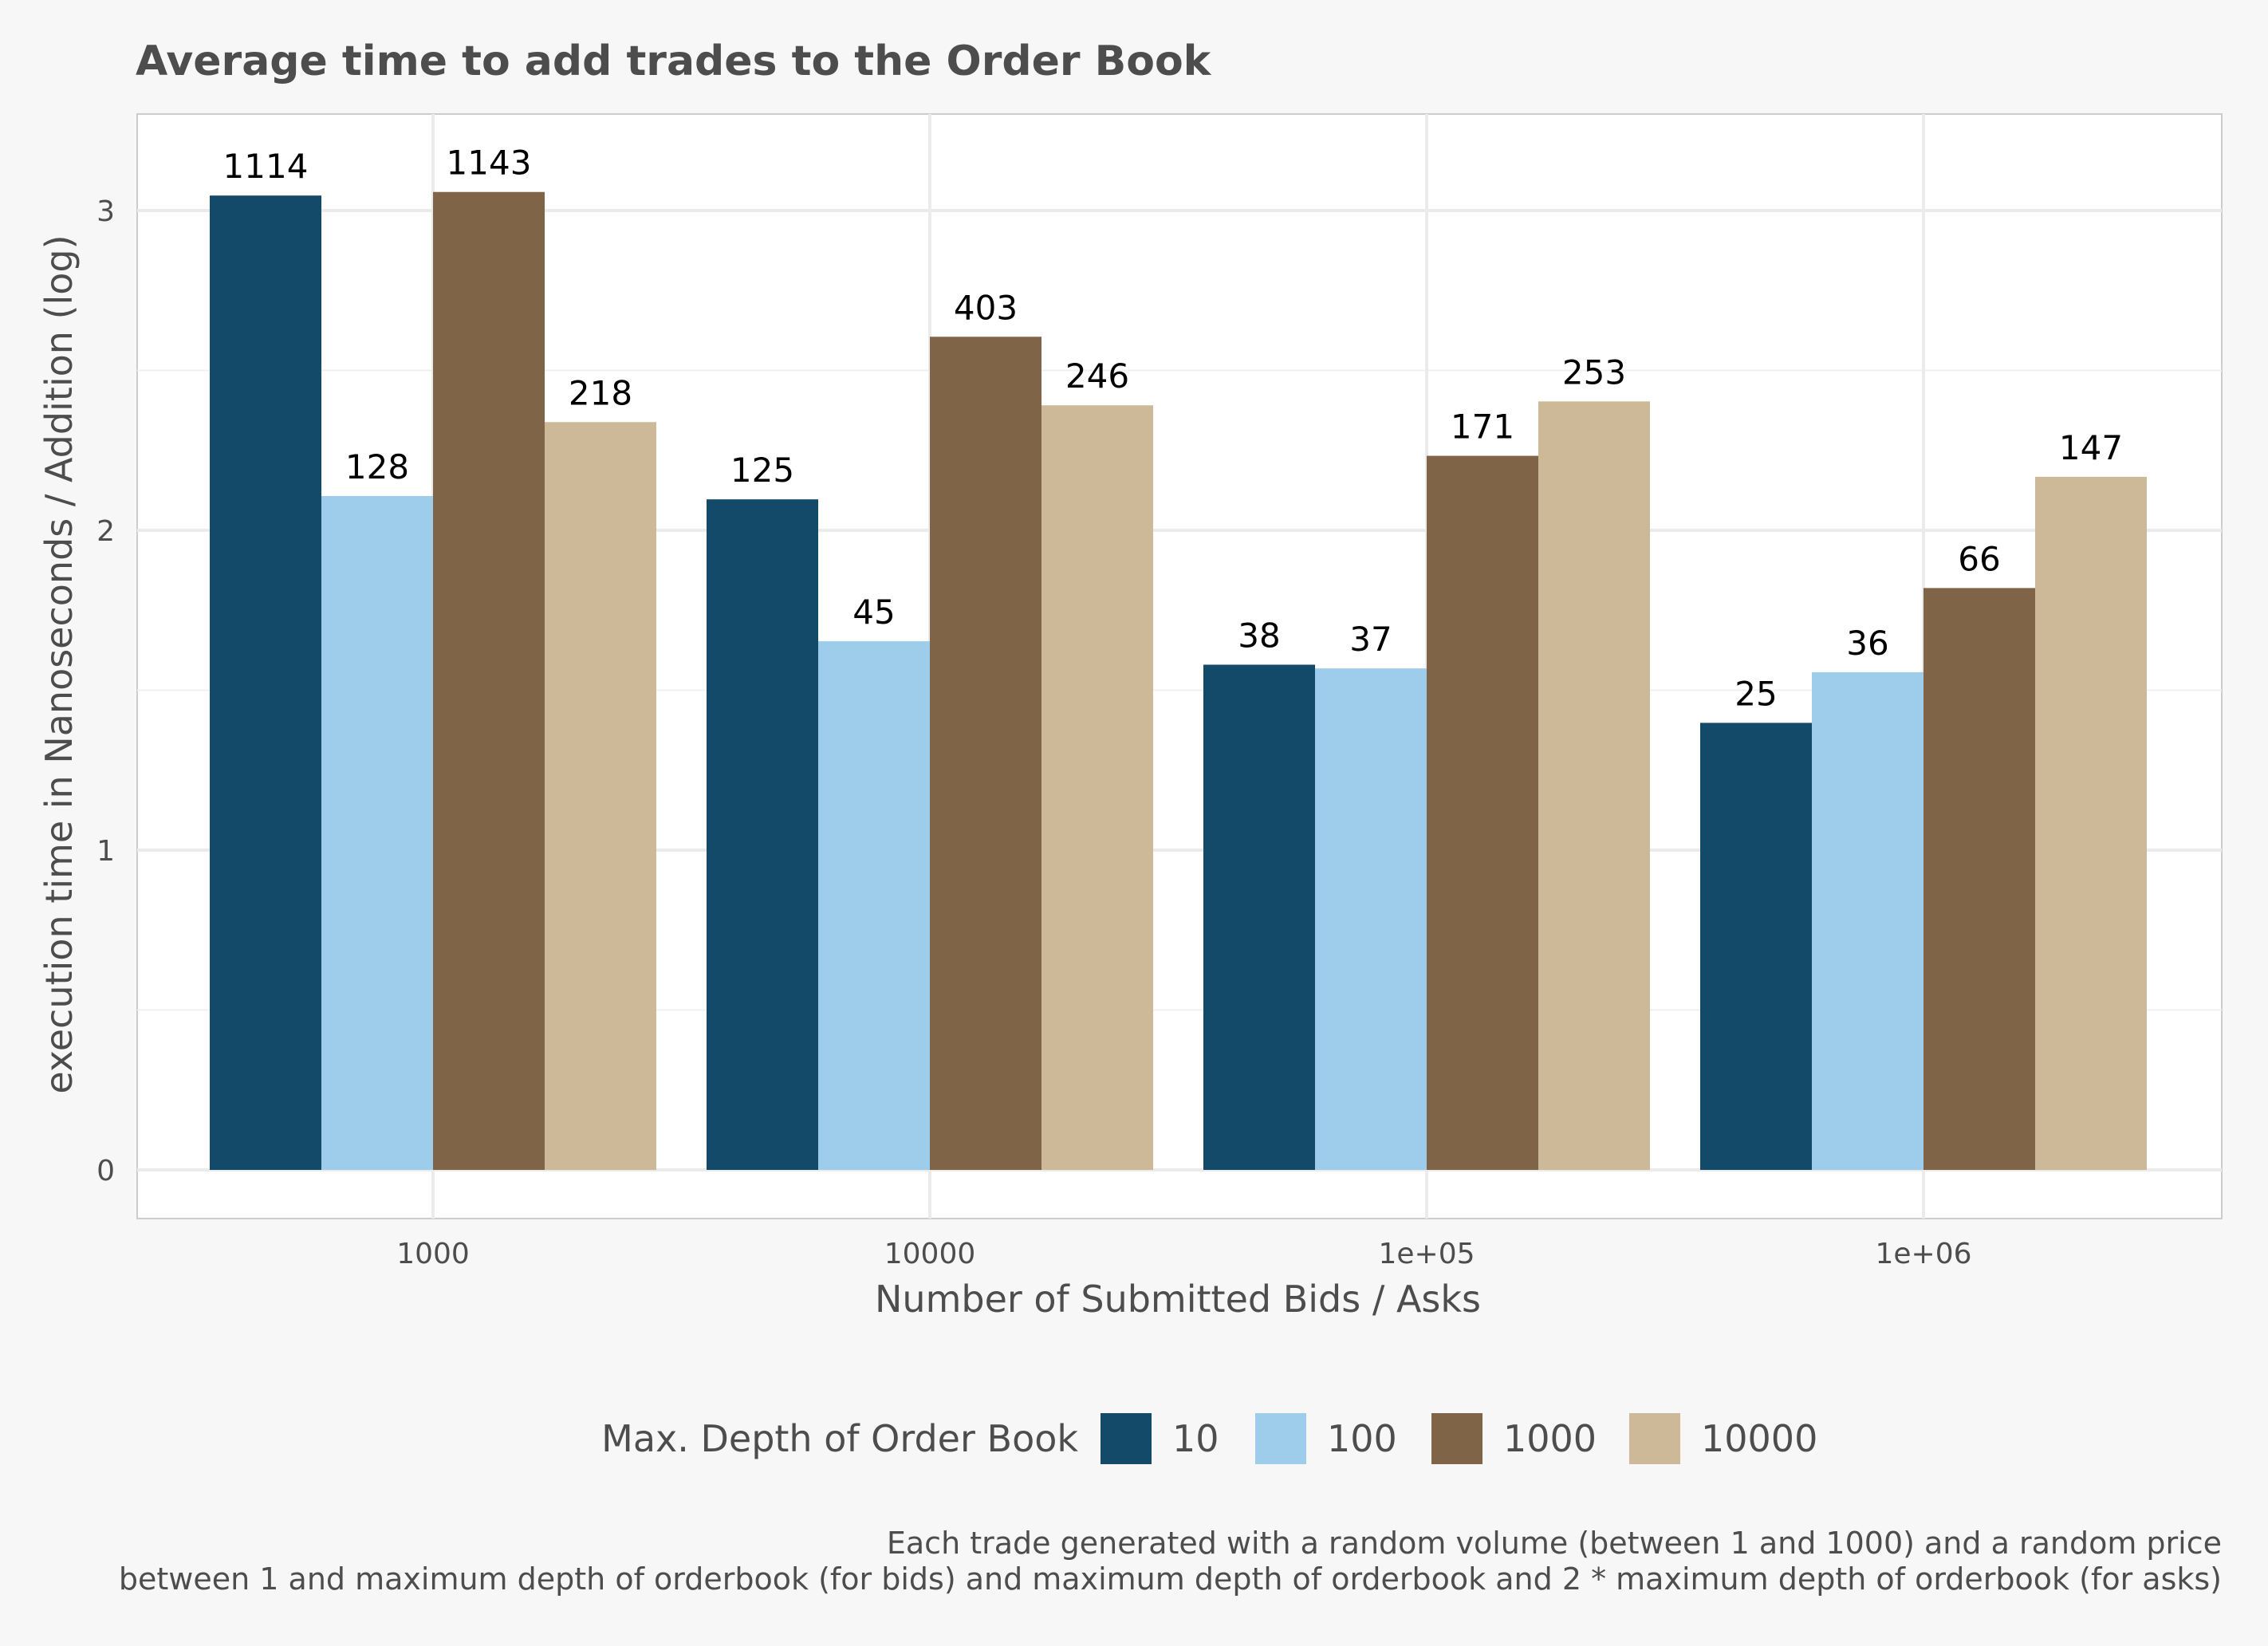  What do you see at coordinates (1867, 643) in the screenshot?
I see `bar-value-label: 36` at bounding box center [1867, 643].